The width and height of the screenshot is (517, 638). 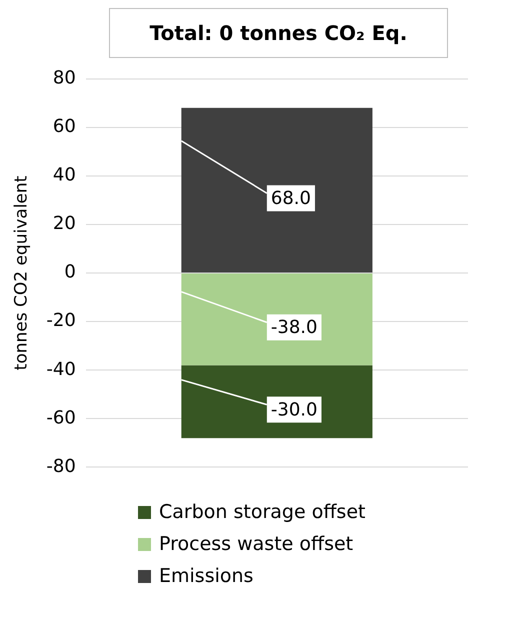 I want to click on data-label: -30.0, so click(x=294, y=409).